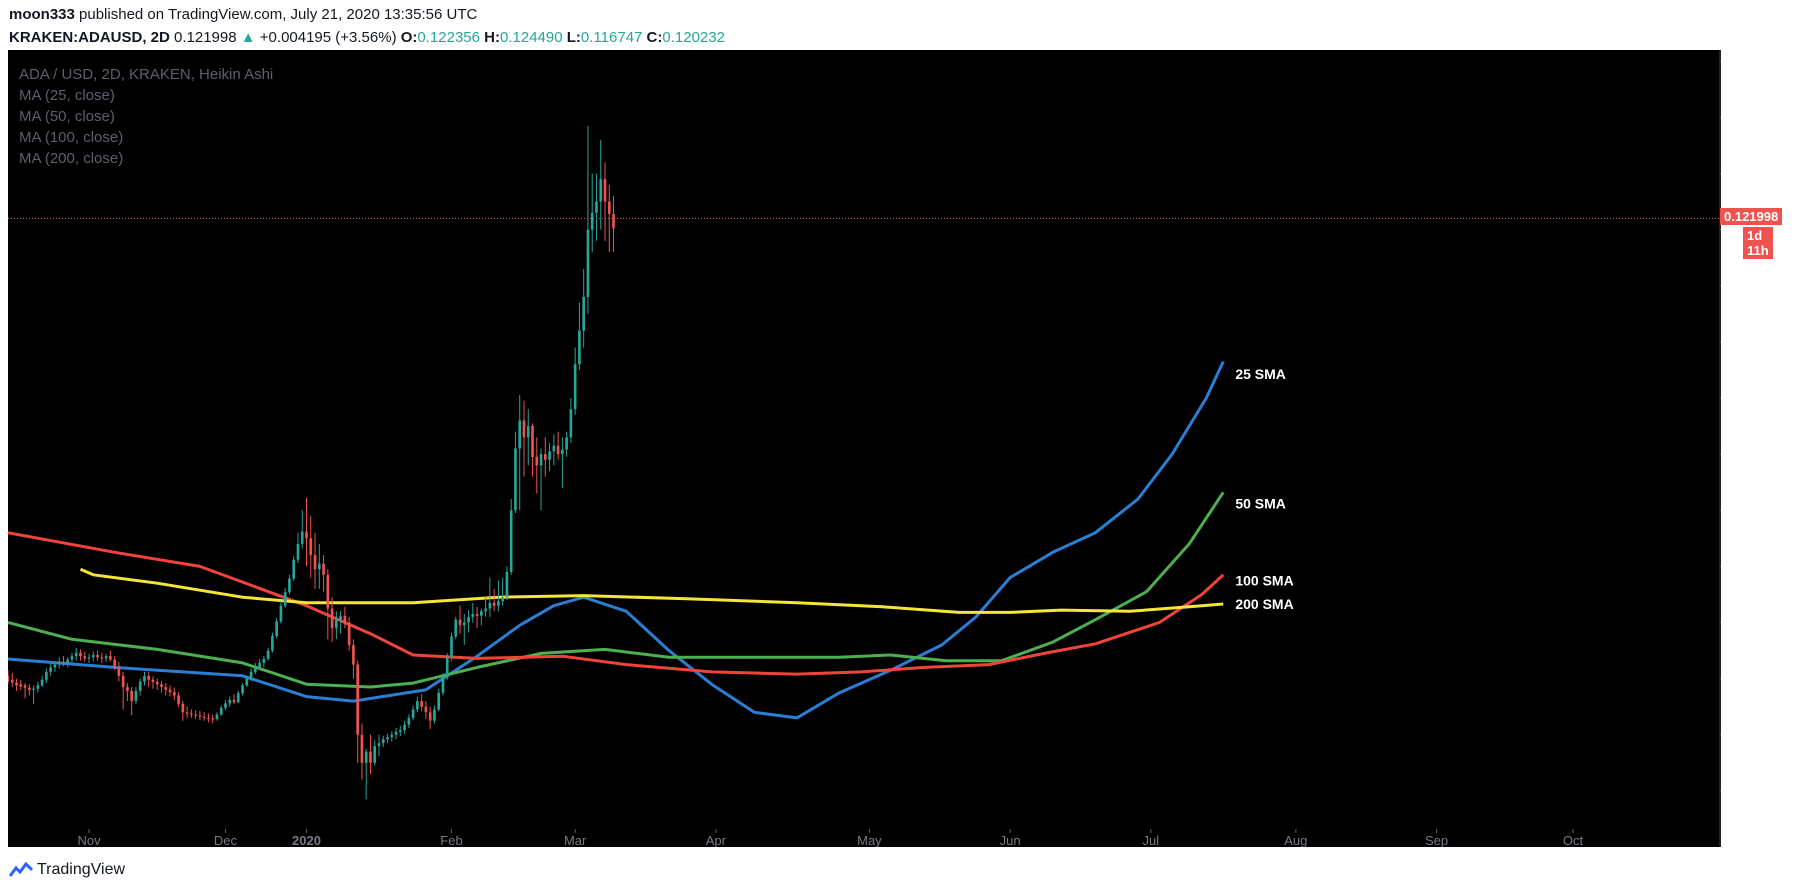 This screenshot has height=895, width=1805. I want to click on time-tick-label: Aug, so click(1295, 840).